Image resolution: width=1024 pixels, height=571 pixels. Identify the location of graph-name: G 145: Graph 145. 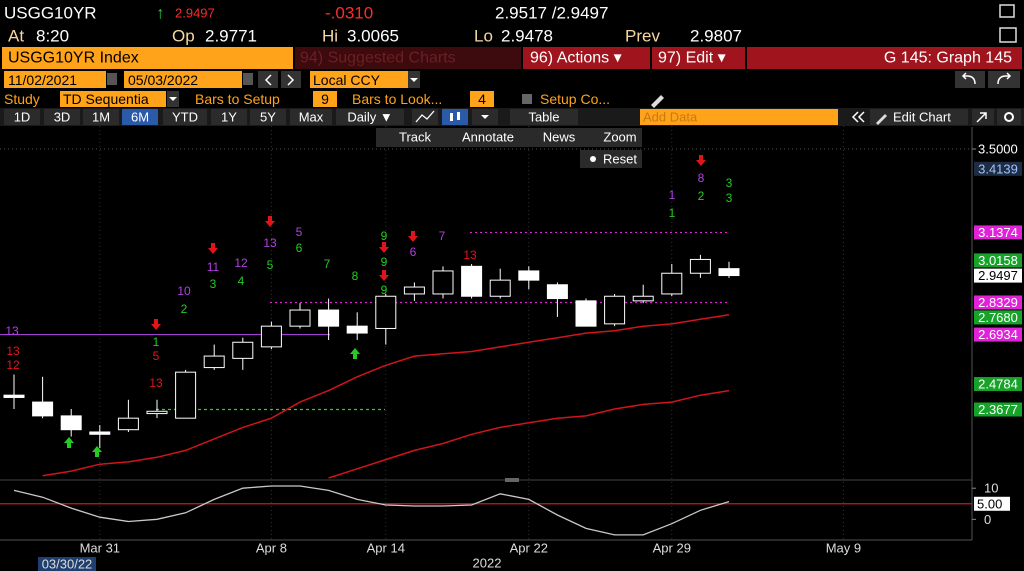
(948, 58).